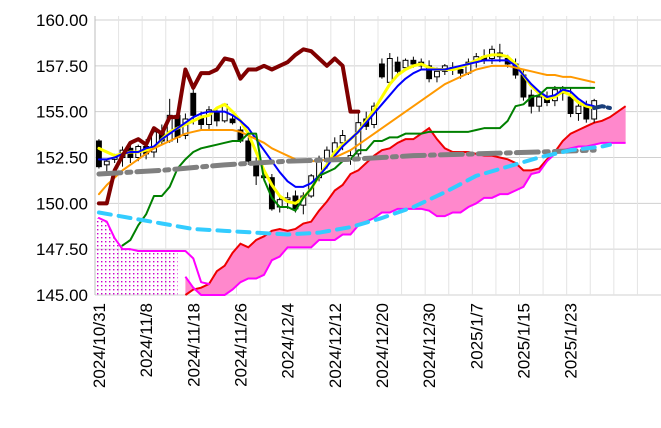 The width and height of the screenshot is (661, 428). Describe the element at coordinates (288, 341) in the screenshot. I see `x-tick-label: 2024/12/4` at that location.